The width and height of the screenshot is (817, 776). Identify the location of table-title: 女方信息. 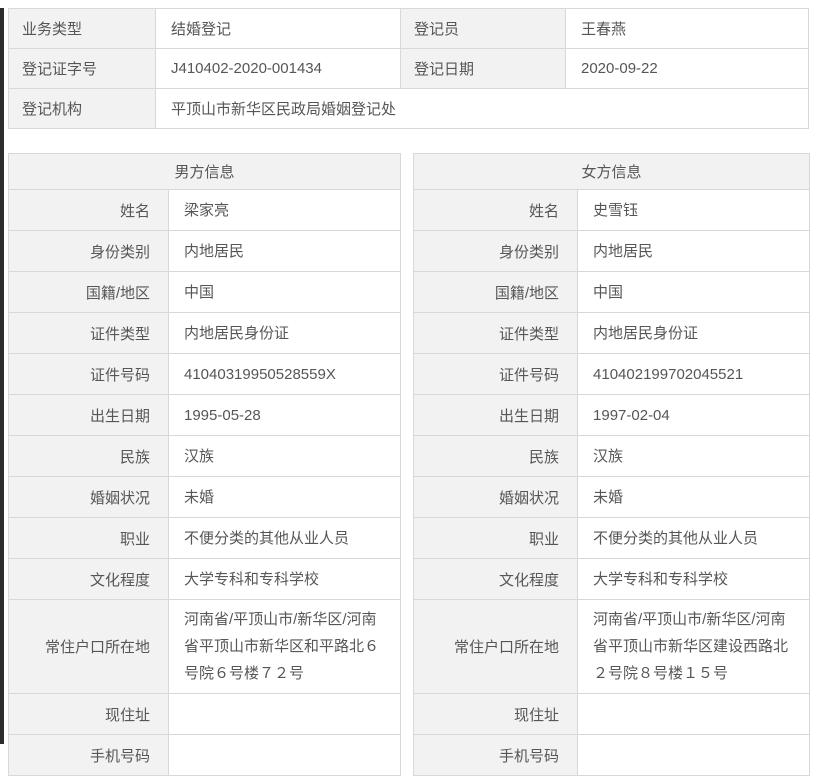
(612, 171).